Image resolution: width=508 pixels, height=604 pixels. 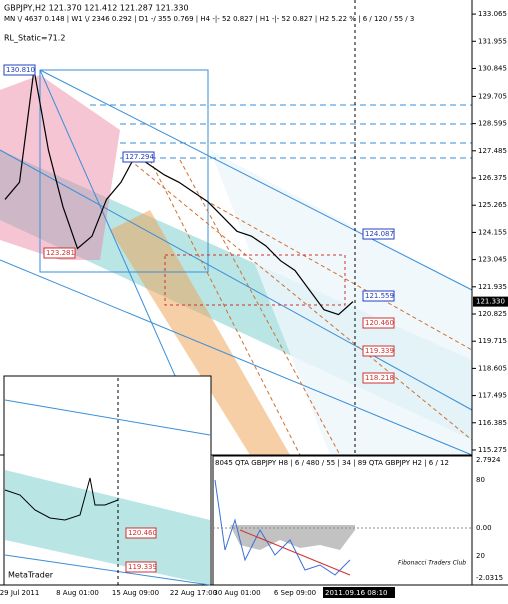 I want to click on inset-brand: MetaTrader, so click(x=31, y=575).